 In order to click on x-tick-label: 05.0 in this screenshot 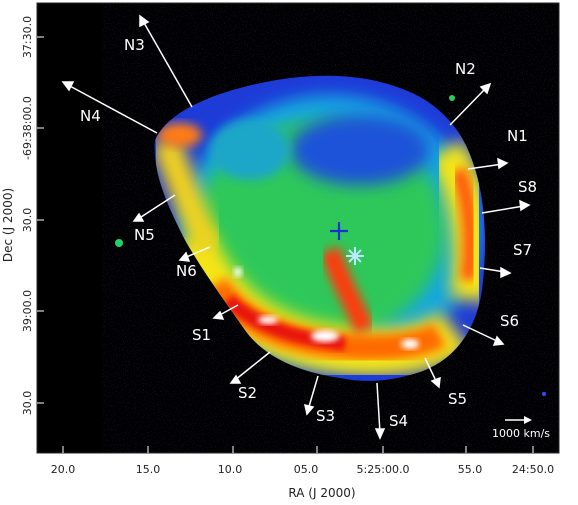, I will do `click(306, 469)`.